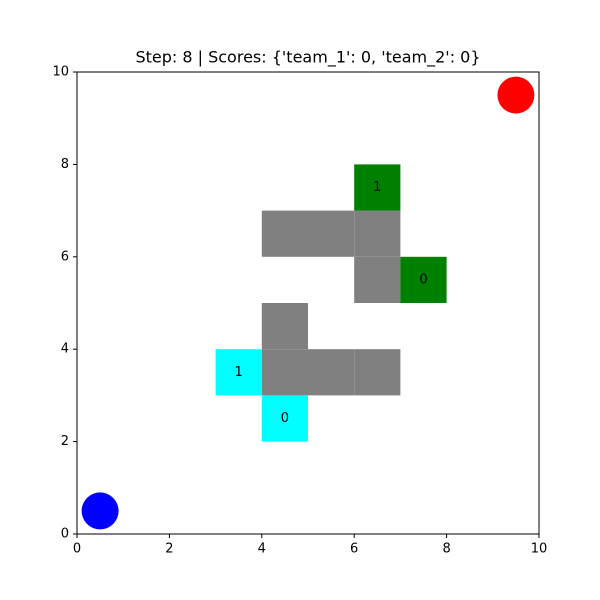  Describe the element at coordinates (262, 549) in the screenshot. I see `x-tick-label: 4` at that location.